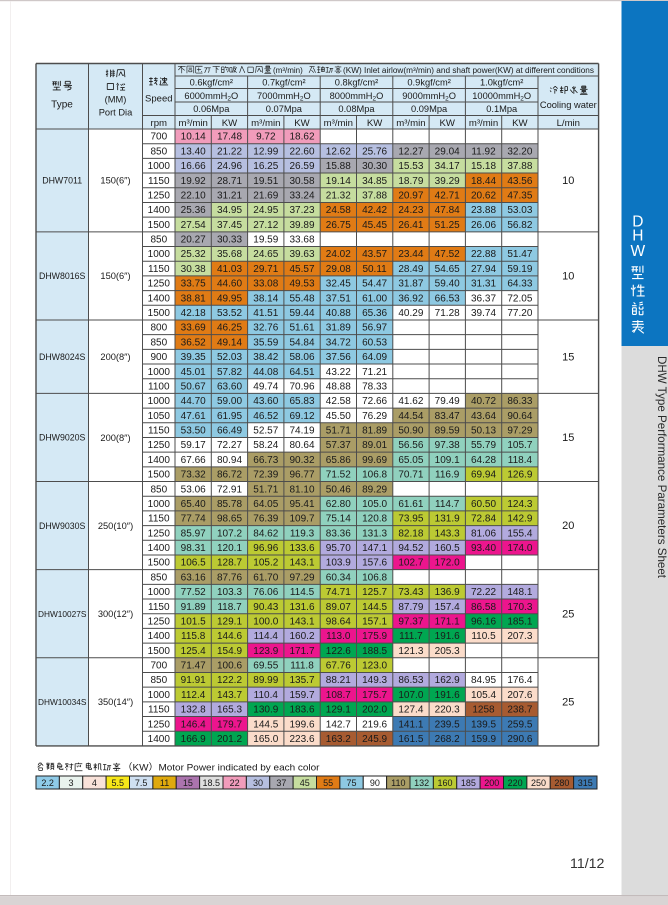 Image resolution: width=668 pixels, height=905 pixels. I want to click on svg-text: 50.46, so click(338, 489).